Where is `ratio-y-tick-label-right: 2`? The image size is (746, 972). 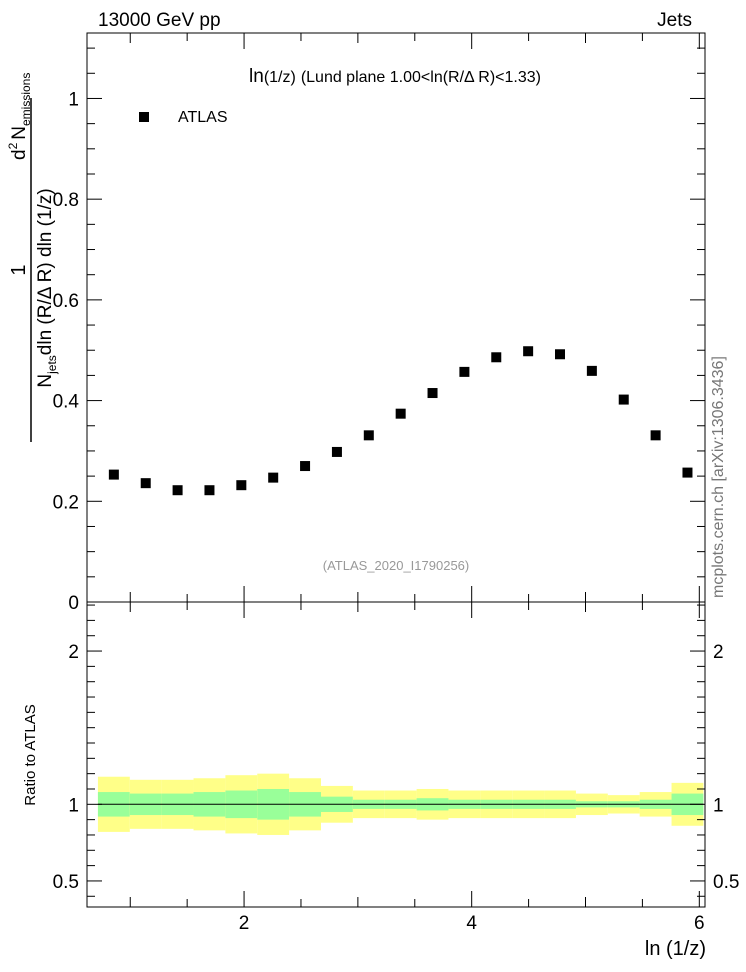
ratio-y-tick-label-right: 2 is located at coordinates (718, 652).